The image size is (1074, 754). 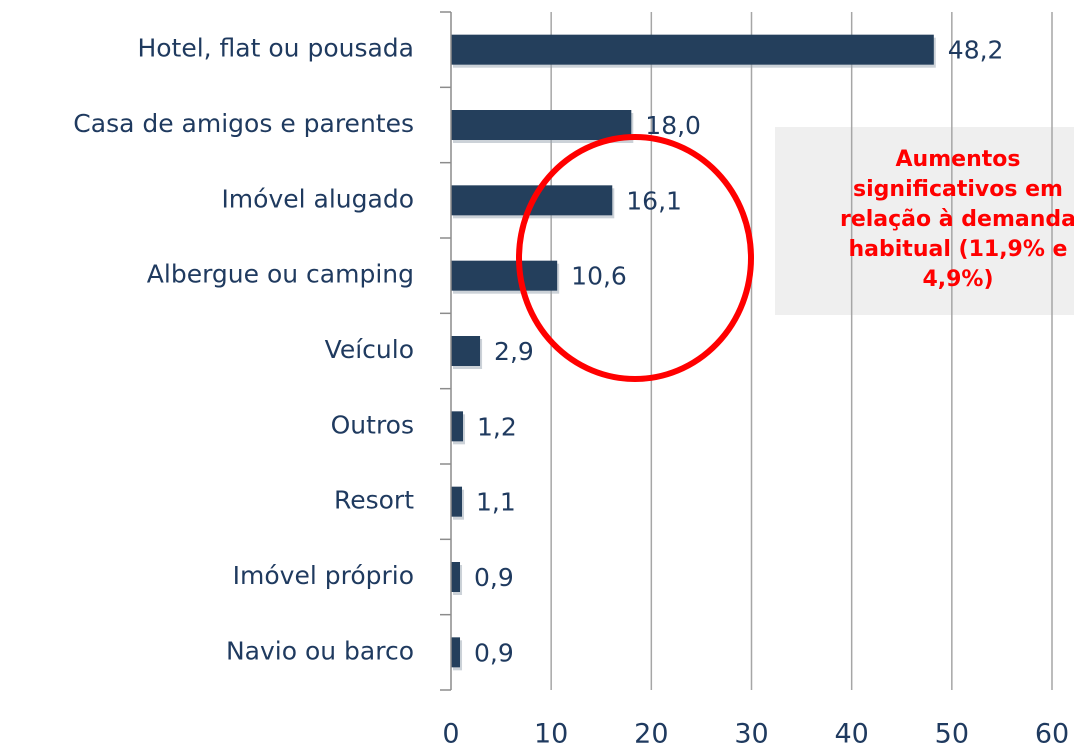 I want to click on y-tick-label: Albergue ou camping, so click(x=280, y=274).